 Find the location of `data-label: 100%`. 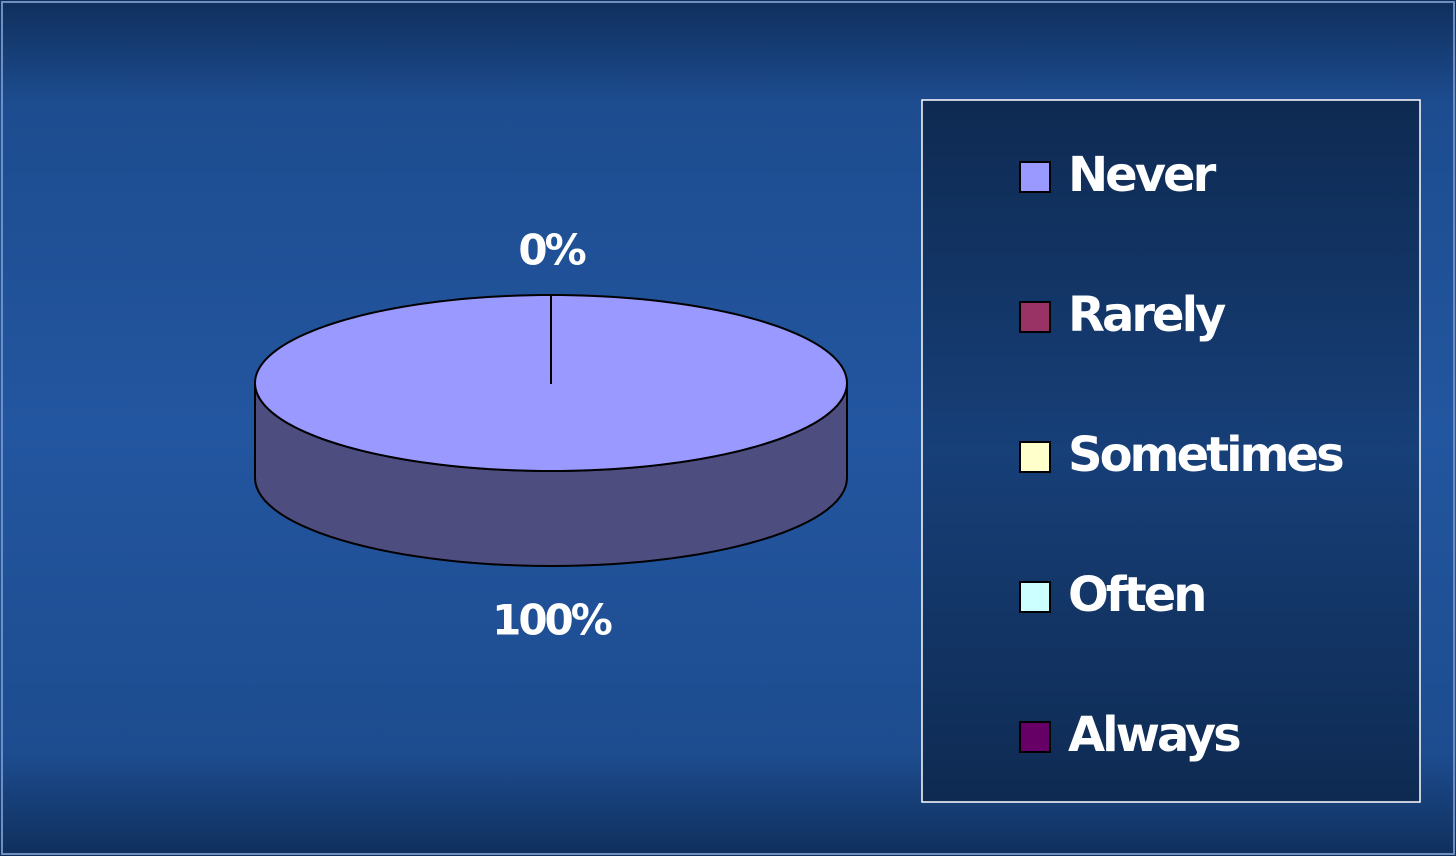

data-label: 100% is located at coordinates (552, 620).